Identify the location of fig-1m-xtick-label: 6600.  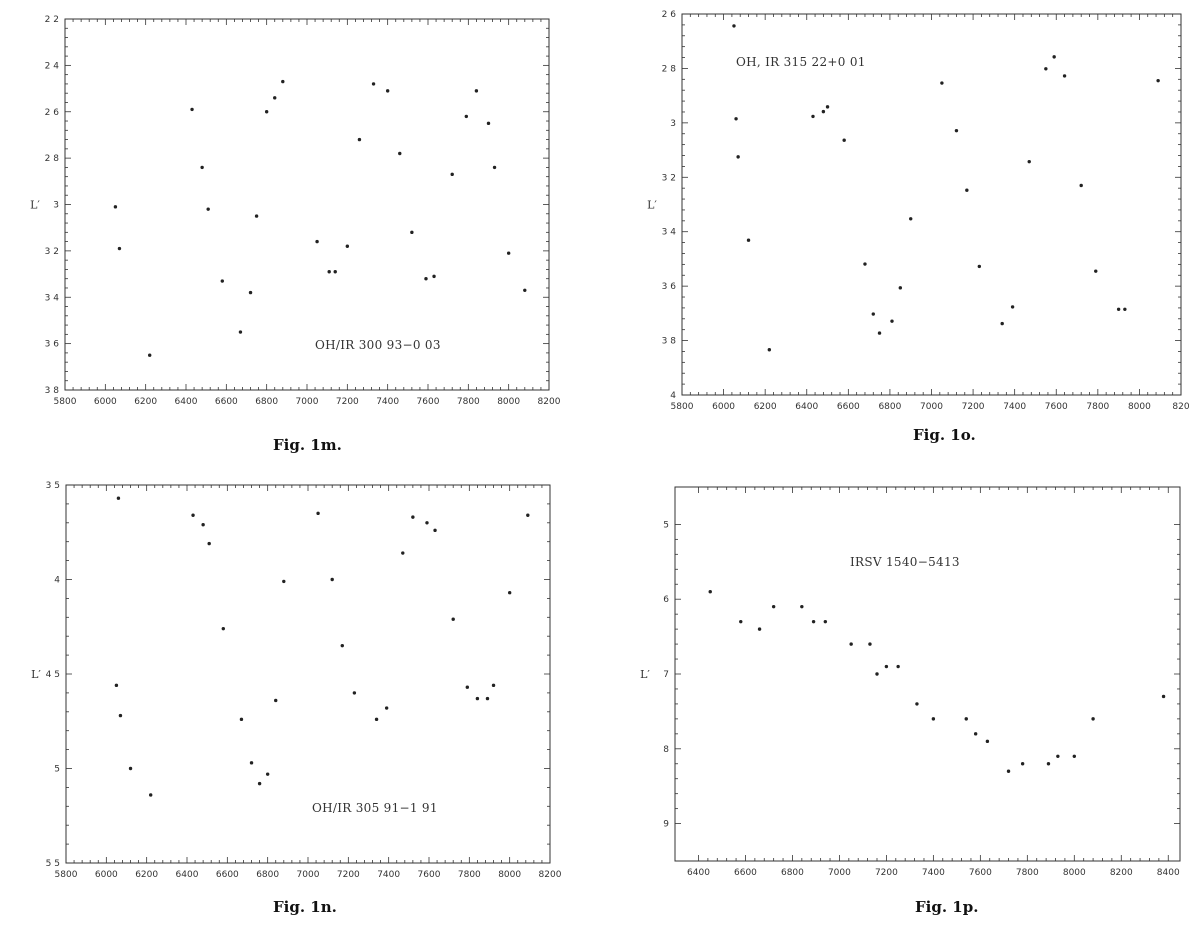
(226, 402).